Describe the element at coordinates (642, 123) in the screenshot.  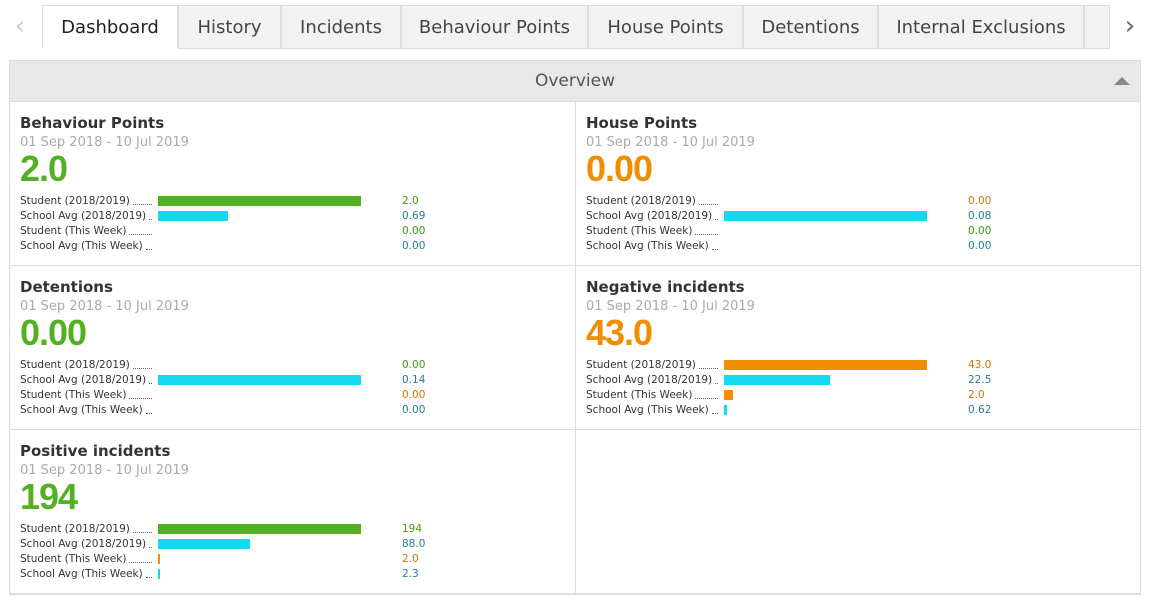
I see `panel-title: House Points` at that location.